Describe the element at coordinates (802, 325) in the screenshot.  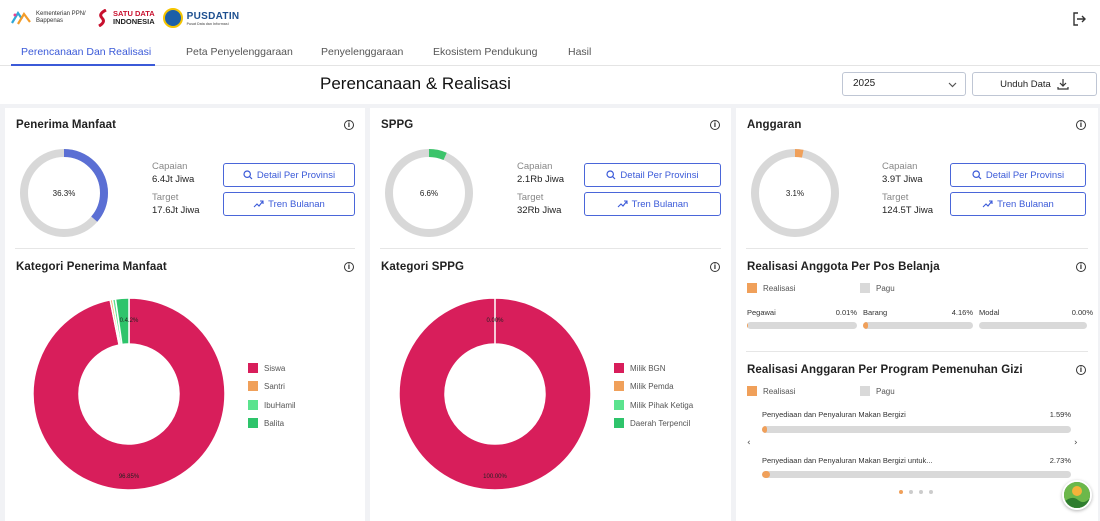
I see `pos-bar-track` at that location.